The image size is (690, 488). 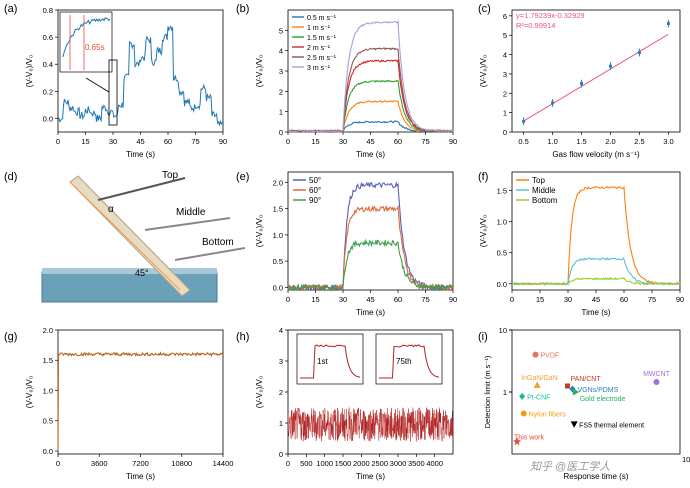 What do you see at coordinates (547, 415) in the screenshot?
I see `point-label: Nylon fibers` at bounding box center [547, 415].